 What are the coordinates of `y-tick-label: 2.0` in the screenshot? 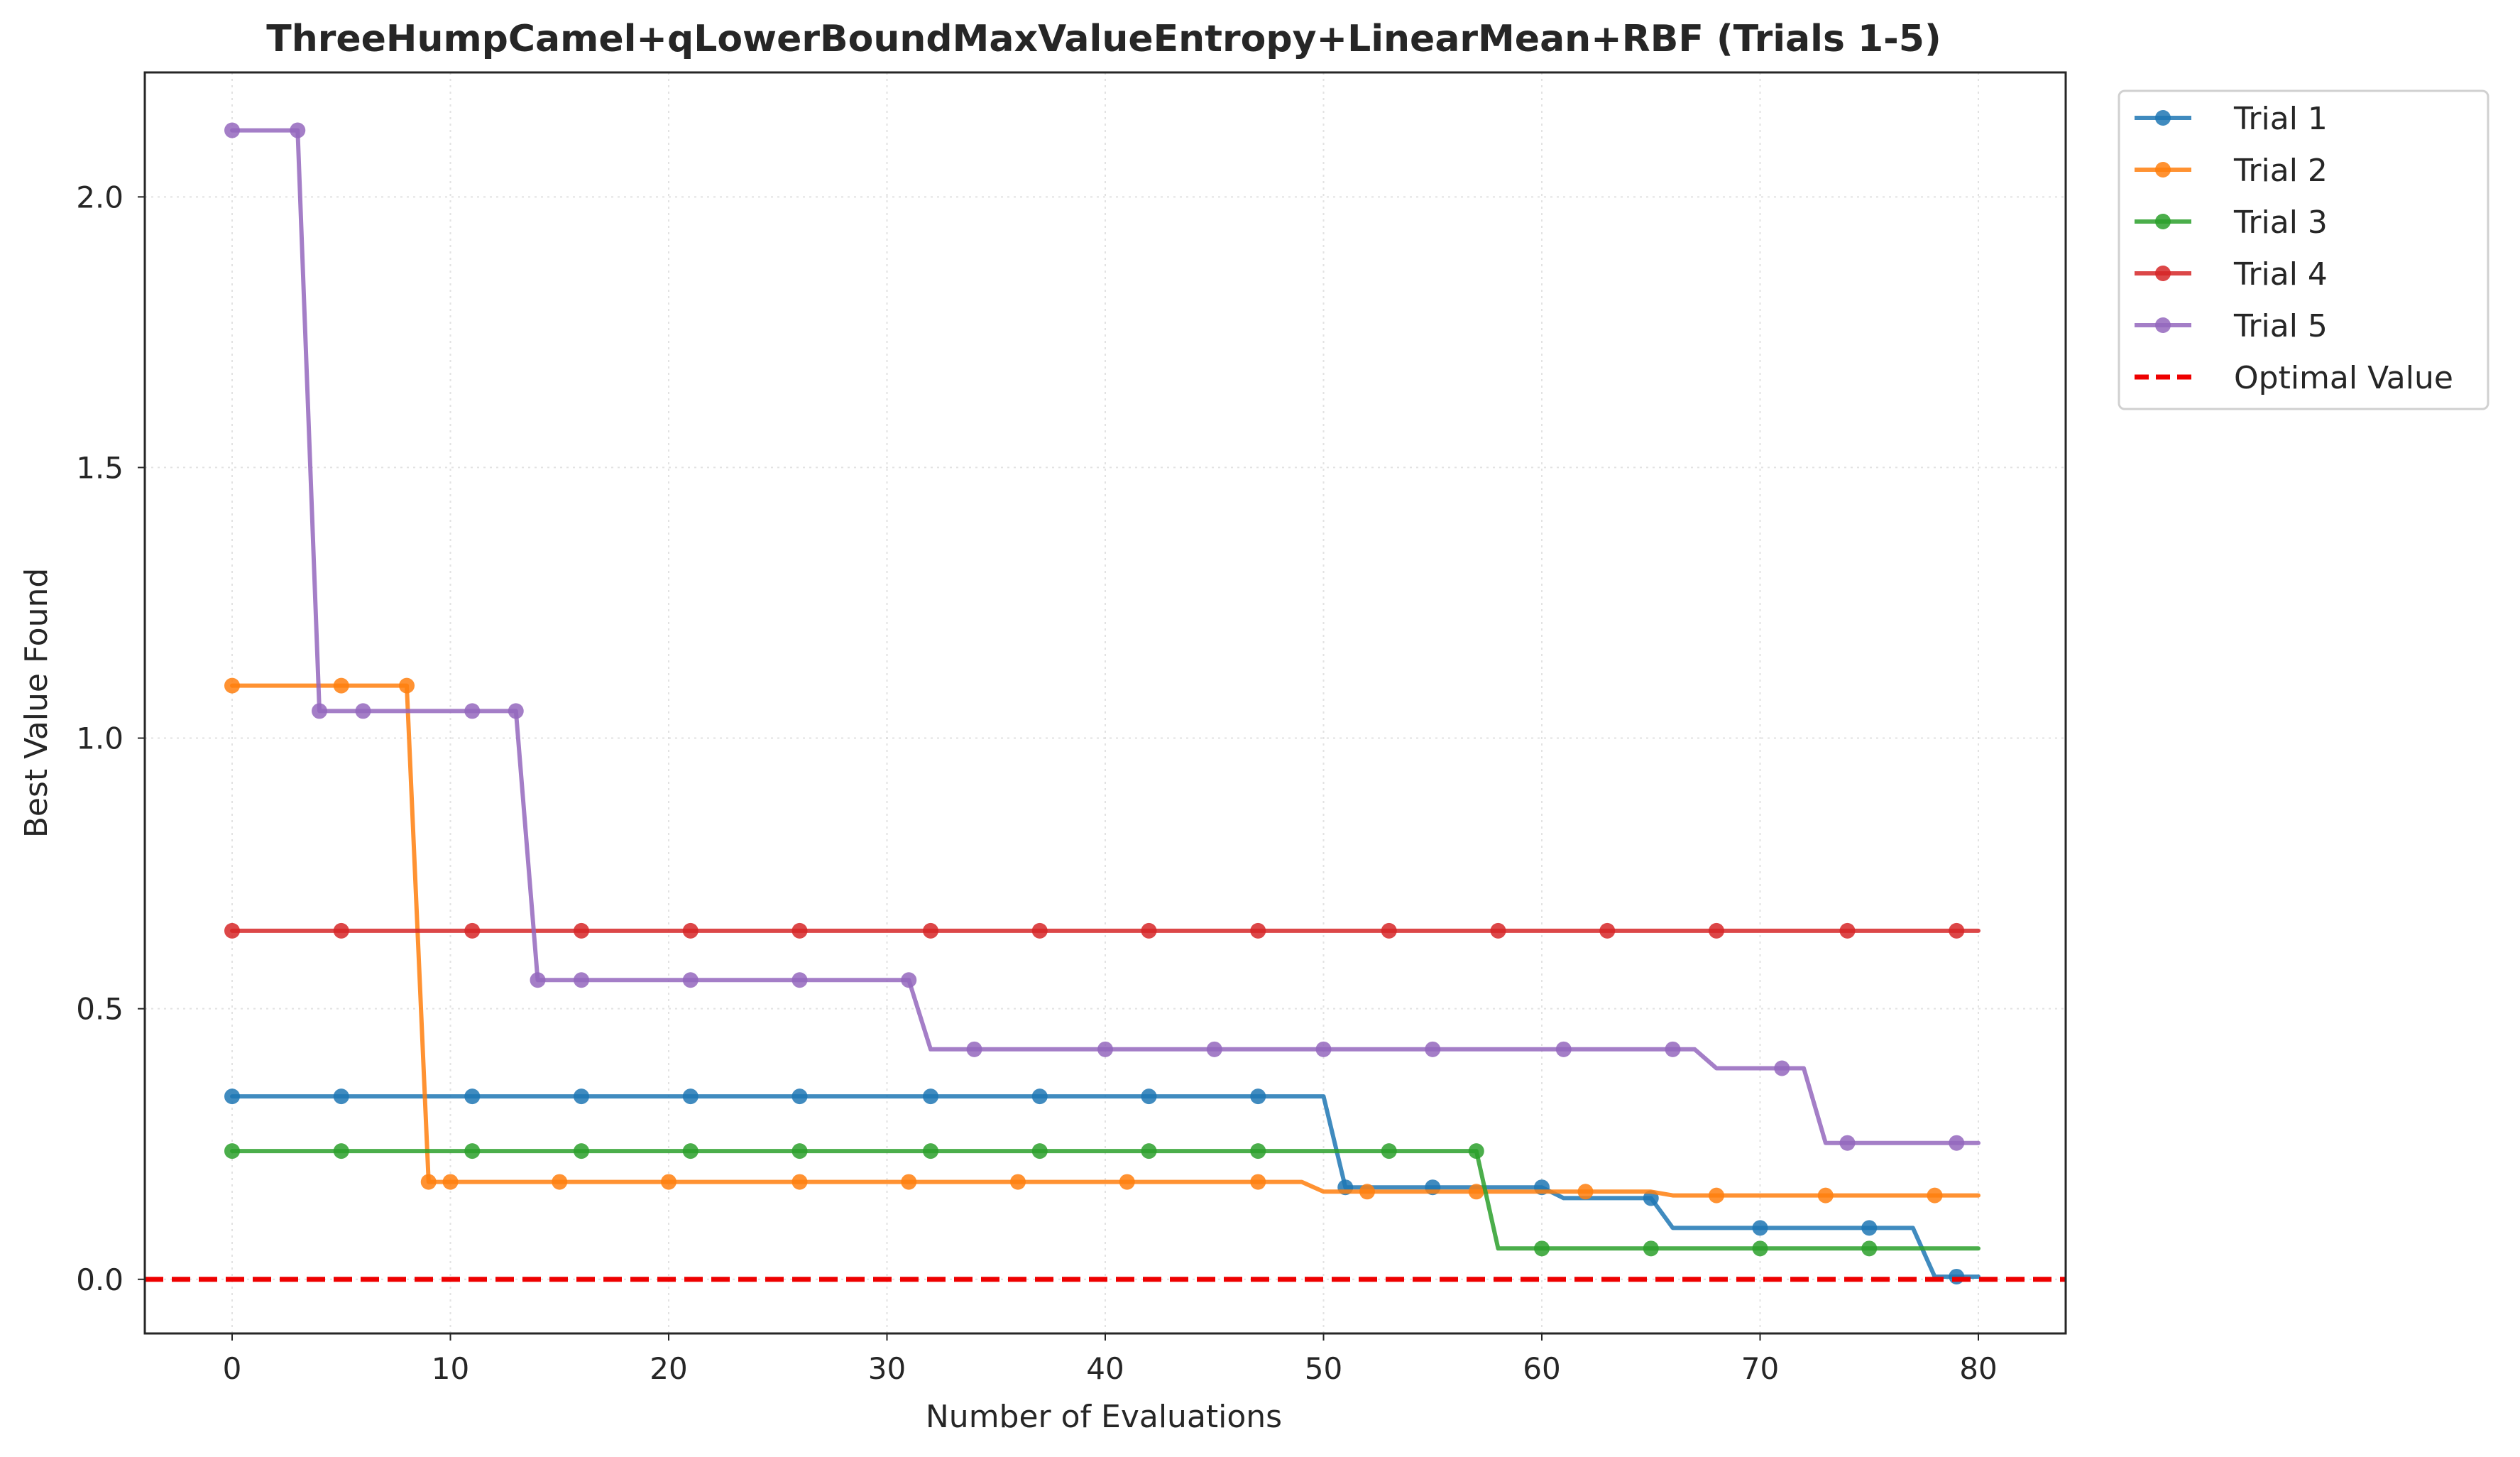 It's located at (100, 197).